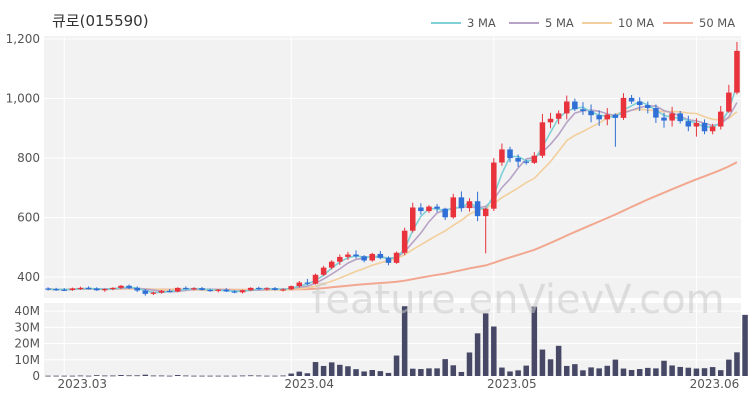 The image size is (750, 400). Describe the element at coordinates (27, 327) in the screenshot. I see `volume-tick-label: 30M` at that location.